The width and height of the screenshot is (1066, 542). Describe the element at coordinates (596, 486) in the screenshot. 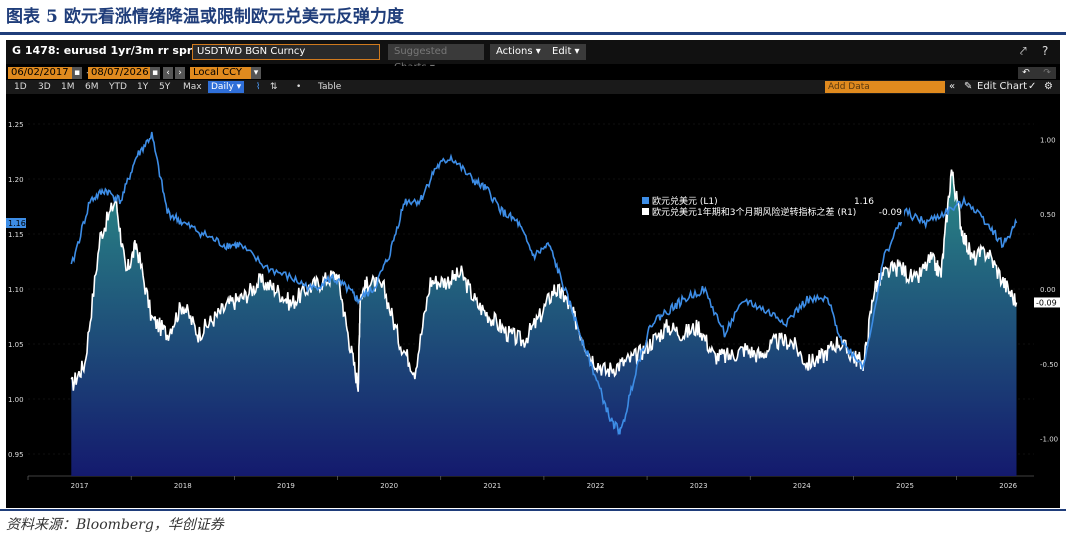

I see `x-tick-label: 2022` at that location.